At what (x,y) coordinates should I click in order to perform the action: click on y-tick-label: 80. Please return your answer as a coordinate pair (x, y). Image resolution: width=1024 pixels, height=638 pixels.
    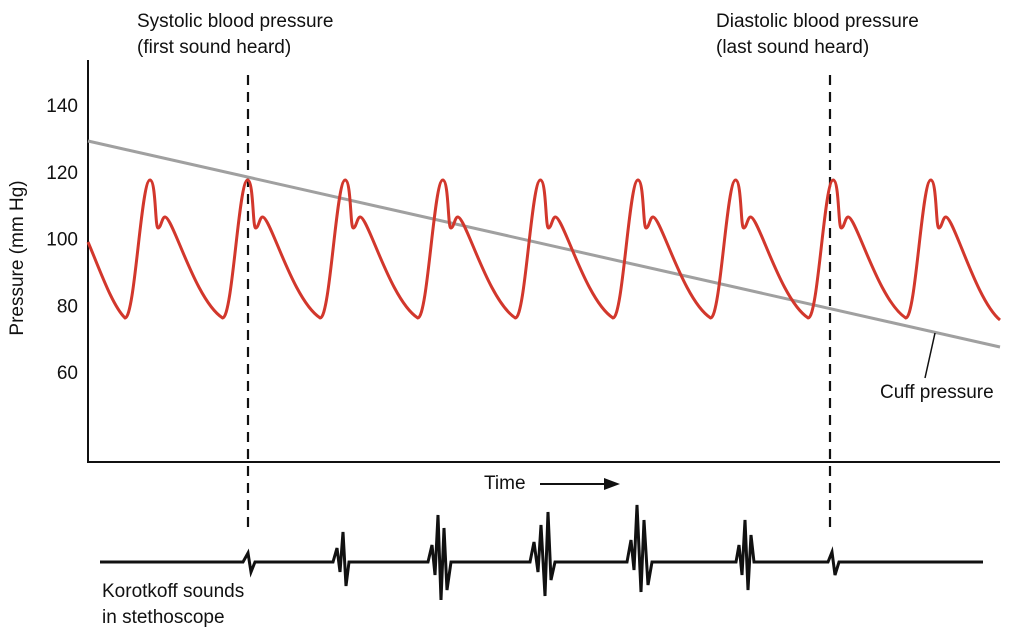
    Looking at the image, I should click on (67, 306).